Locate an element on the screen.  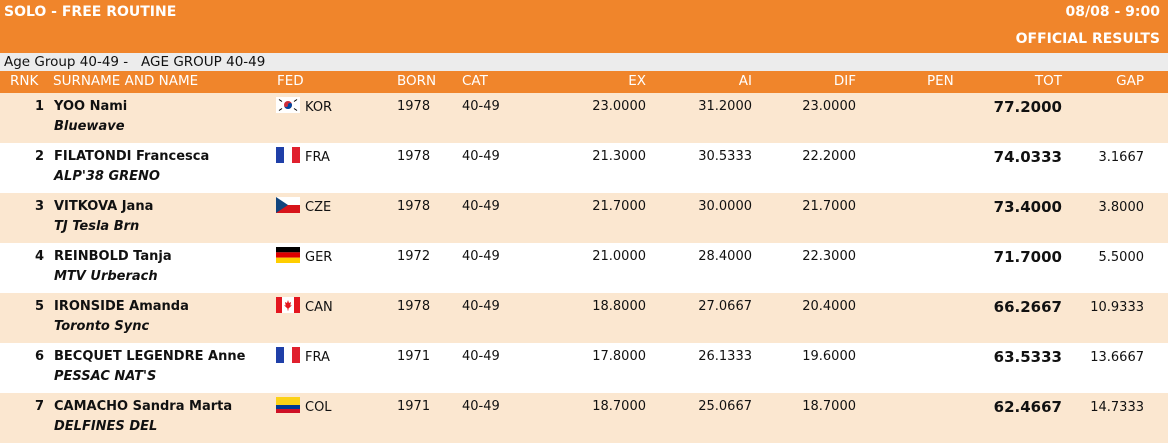
execution-score: 21.3000 is located at coordinates (619, 156).